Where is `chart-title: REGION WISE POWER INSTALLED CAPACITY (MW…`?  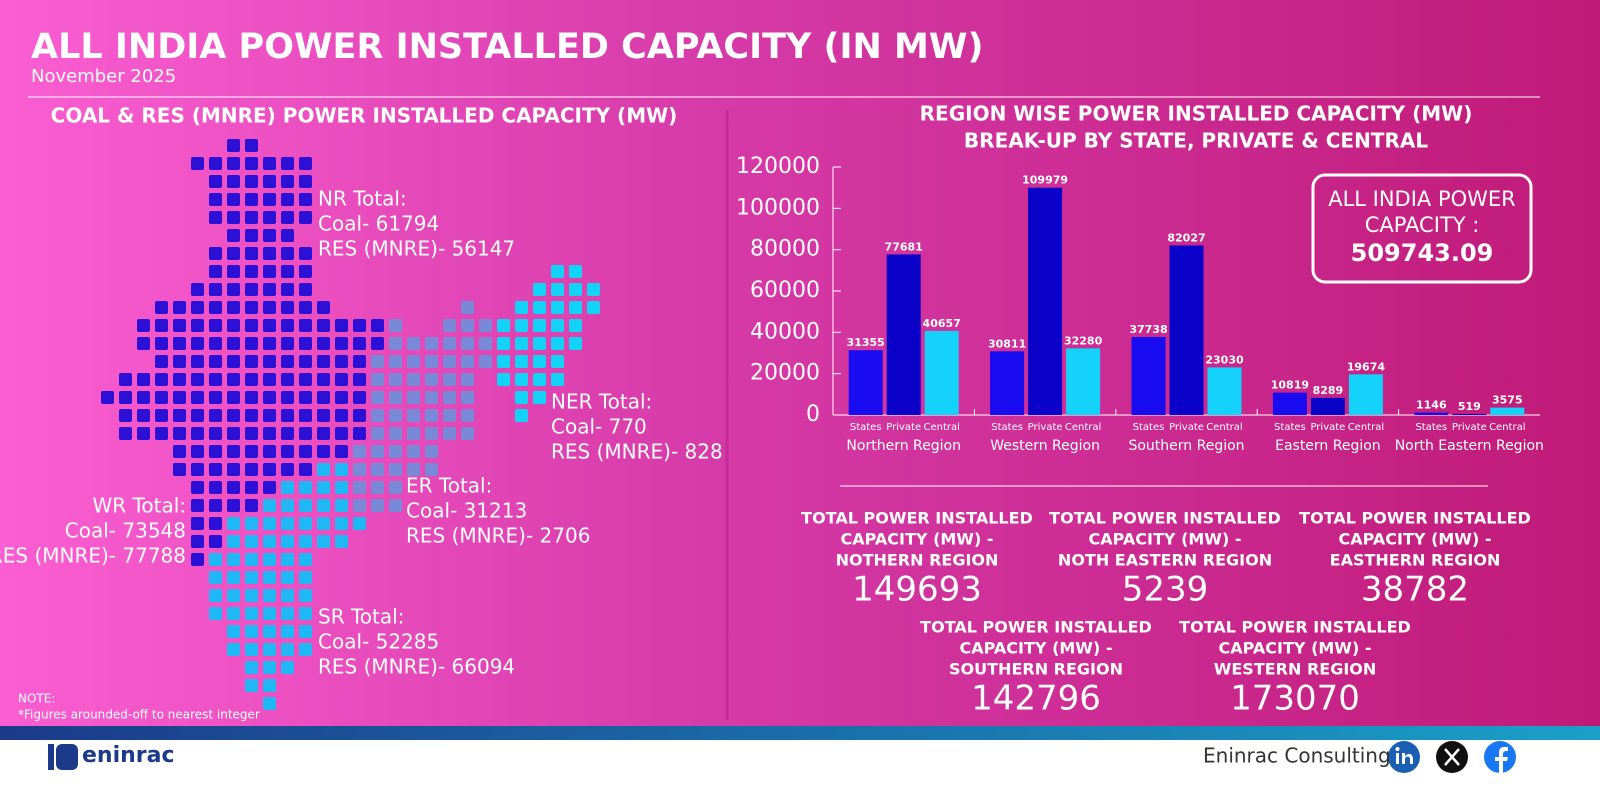
chart-title: REGION WISE POWER INSTALLED CAPACITY (MW… is located at coordinates (1196, 114).